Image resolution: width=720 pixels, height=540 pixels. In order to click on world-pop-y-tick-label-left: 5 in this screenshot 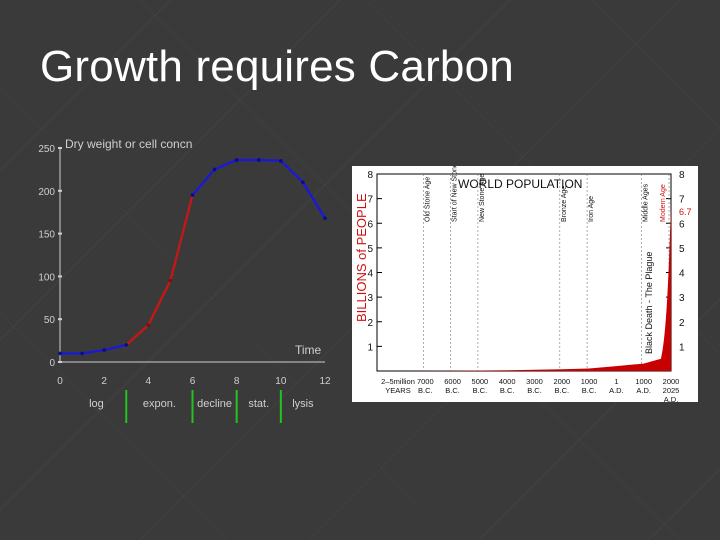, I will do `click(370, 249)`.